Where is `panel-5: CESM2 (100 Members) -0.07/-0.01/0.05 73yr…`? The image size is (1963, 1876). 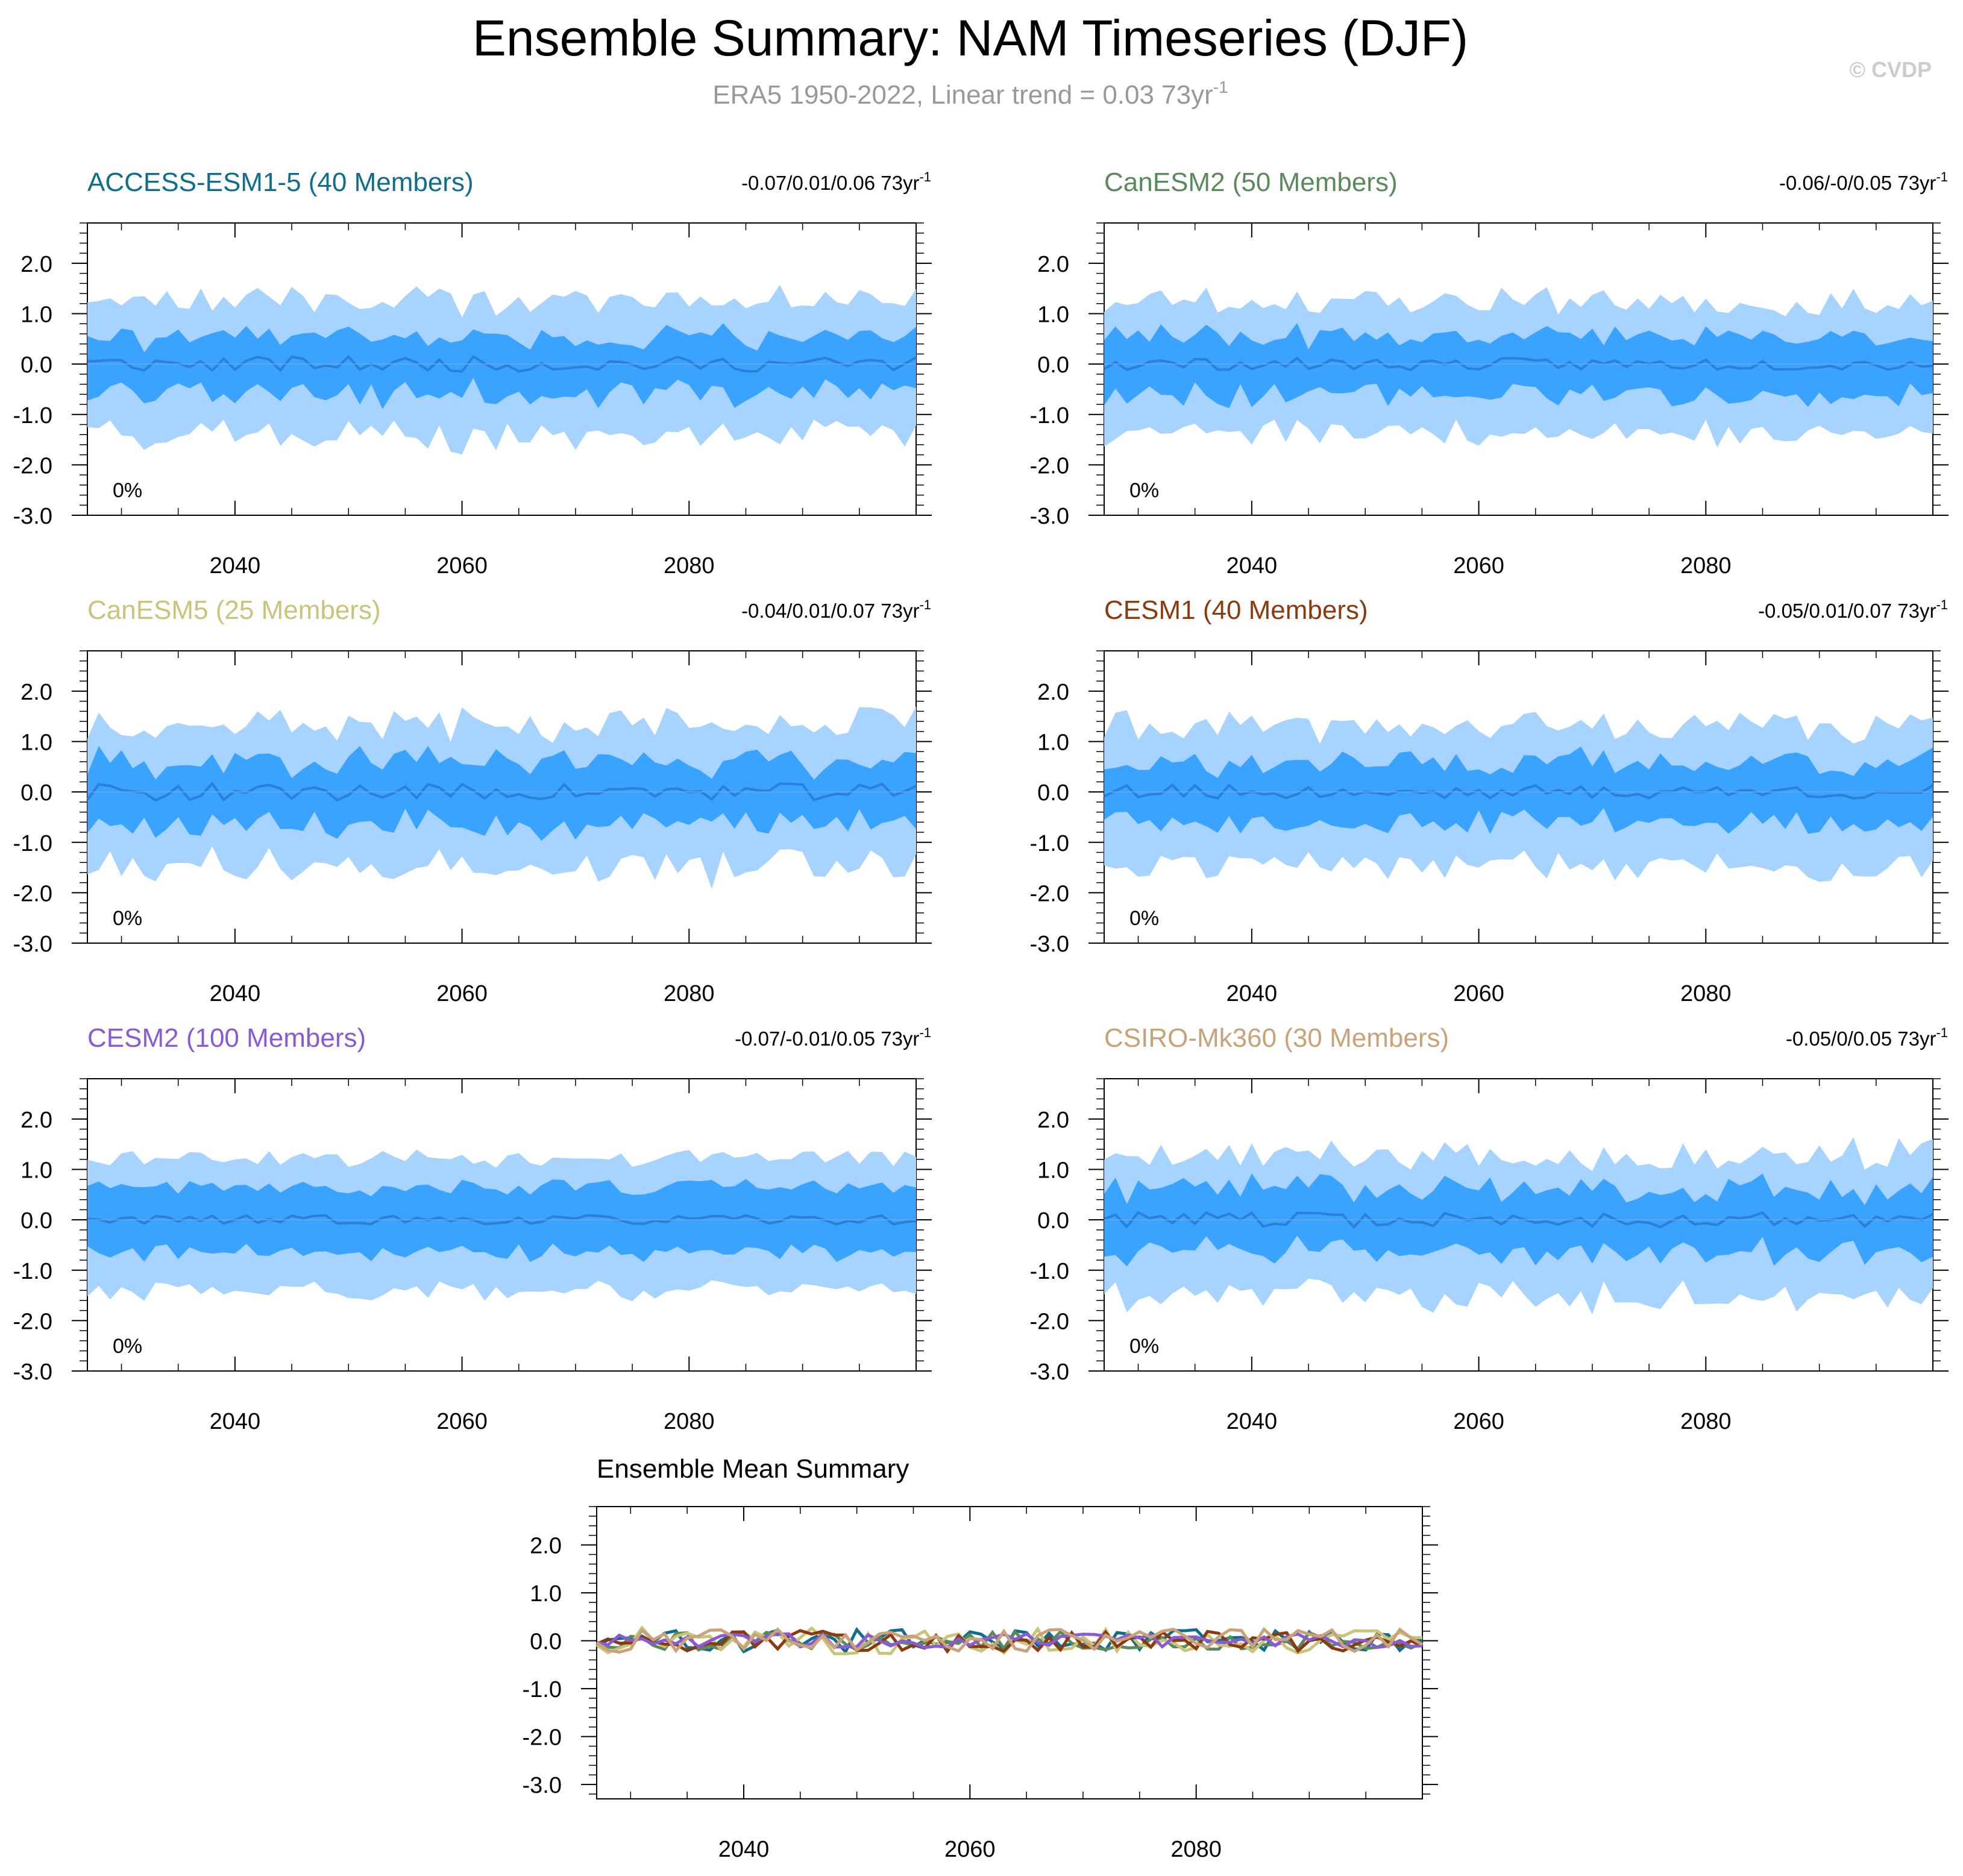 panel-5: CESM2 (100 Members) -0.07/-0.01/0.05 73yr… is located at coordinates (472, 1228).